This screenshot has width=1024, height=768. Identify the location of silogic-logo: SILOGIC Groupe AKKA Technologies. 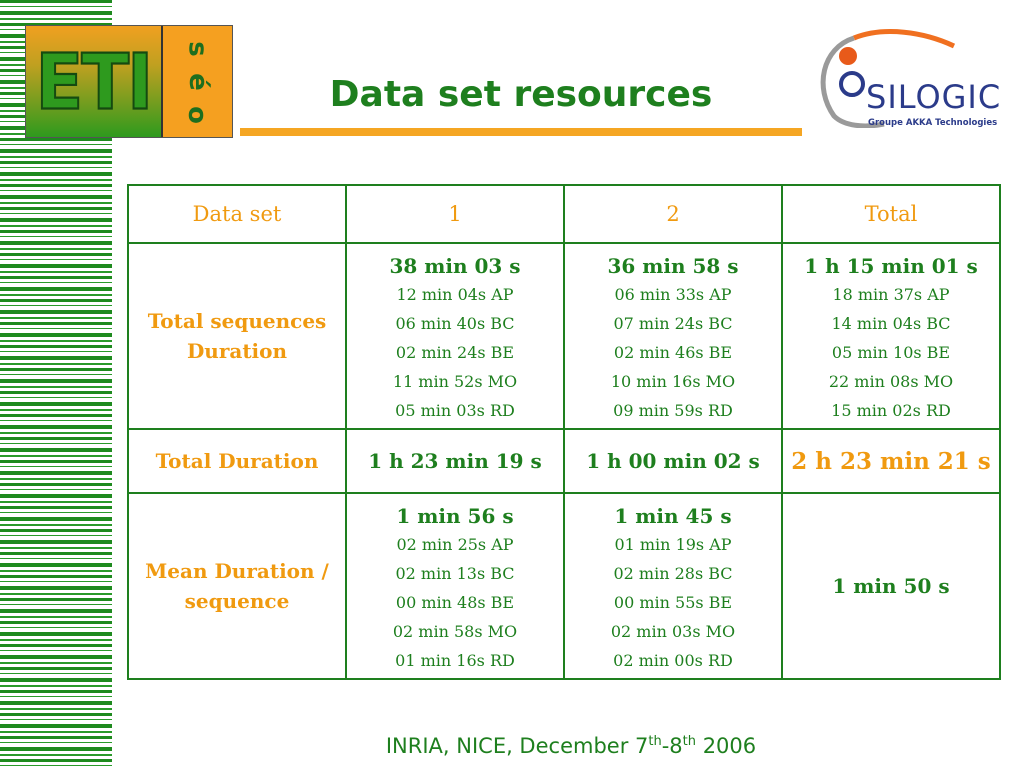
(912, 78).